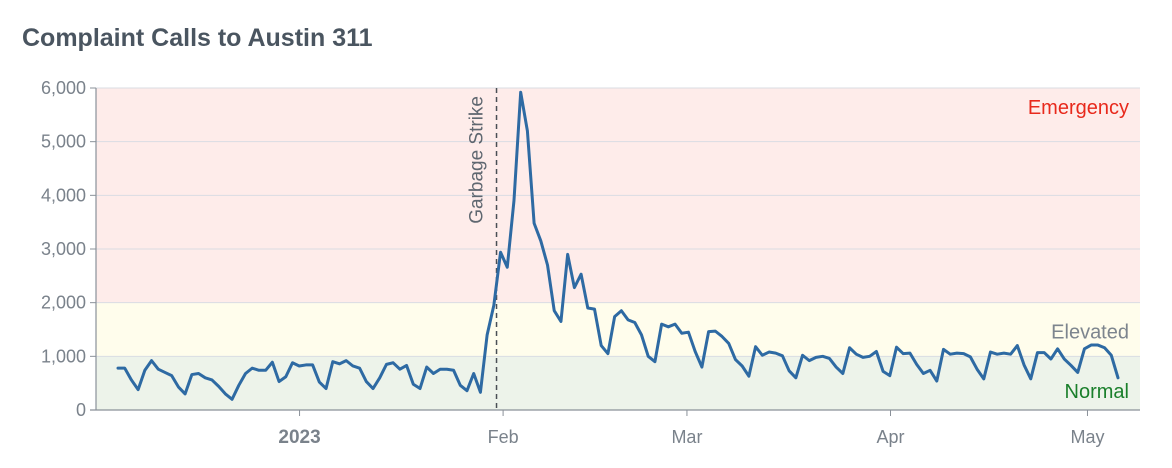 This screenshot has width=1172, height=468. Describe the element at coordinates (618, 383) in the screenshot. I see `band-normal` at that location.